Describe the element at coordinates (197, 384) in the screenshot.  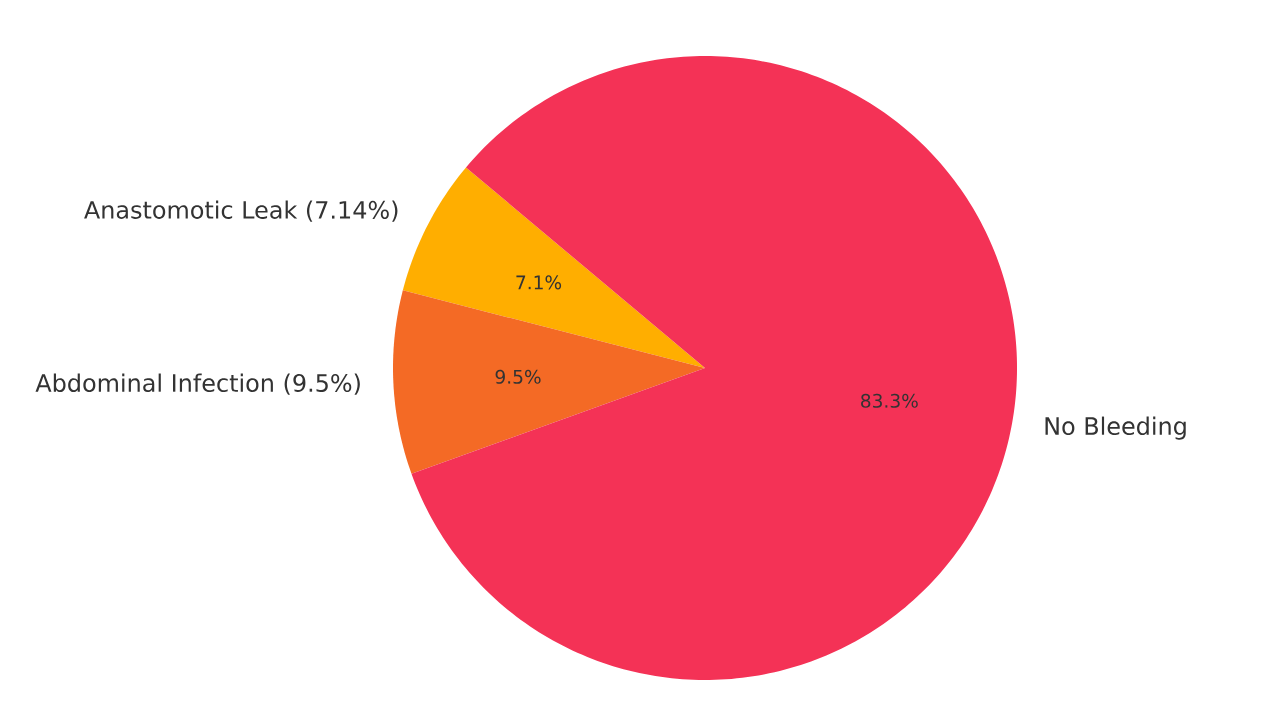
I see `slice-label: Abdominal Infection (9.5%)` at that location.